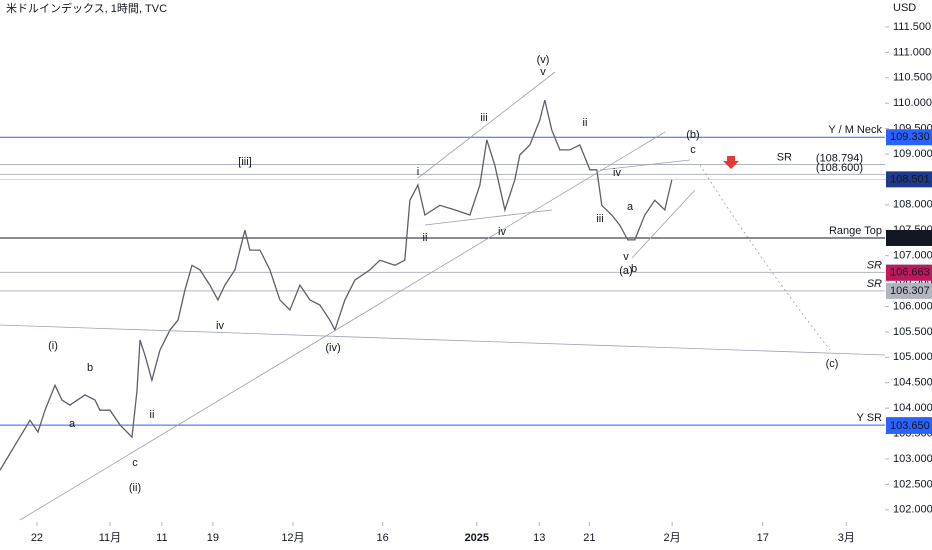 The height and width of the screenshot is (550, 932). What do you see at coordinates (383, 538) in the screenshot?
I see `x-tick-label: 16` at bounding box center [383, 538].